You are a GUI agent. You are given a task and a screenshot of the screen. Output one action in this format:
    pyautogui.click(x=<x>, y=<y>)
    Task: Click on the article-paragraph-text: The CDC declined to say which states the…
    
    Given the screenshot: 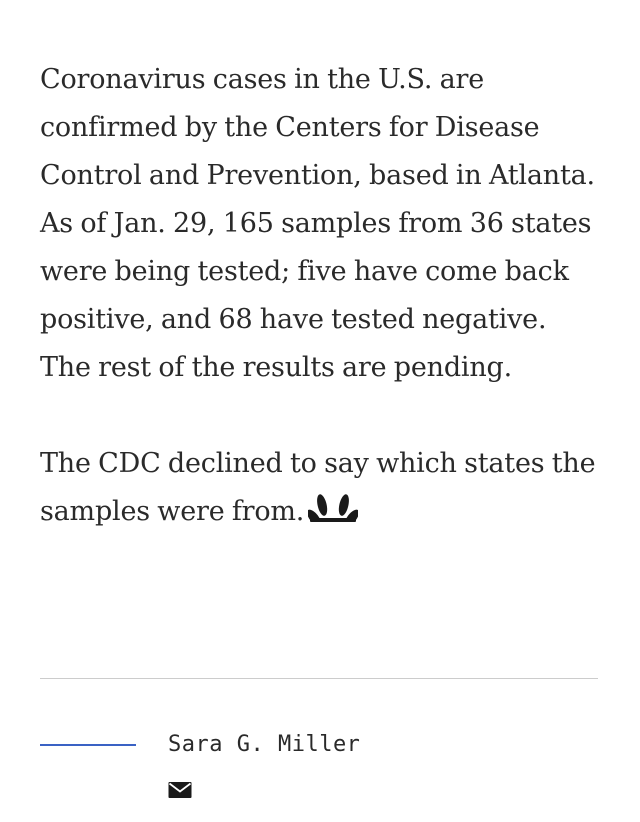 What is the action you would take?
    pyautogui.click(x=318, y=487)
    